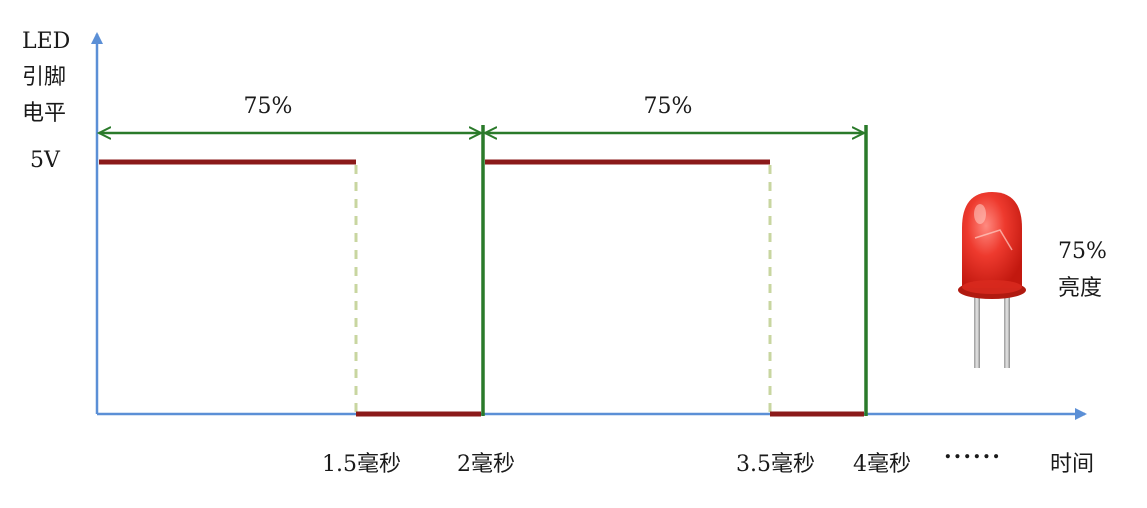 This screenshot has height=508, width=1147. What do you see at coordinates (46, 41) in the screenshot?
I see `y-axis-label-line-1: LED` at bounding box center [46, 41].